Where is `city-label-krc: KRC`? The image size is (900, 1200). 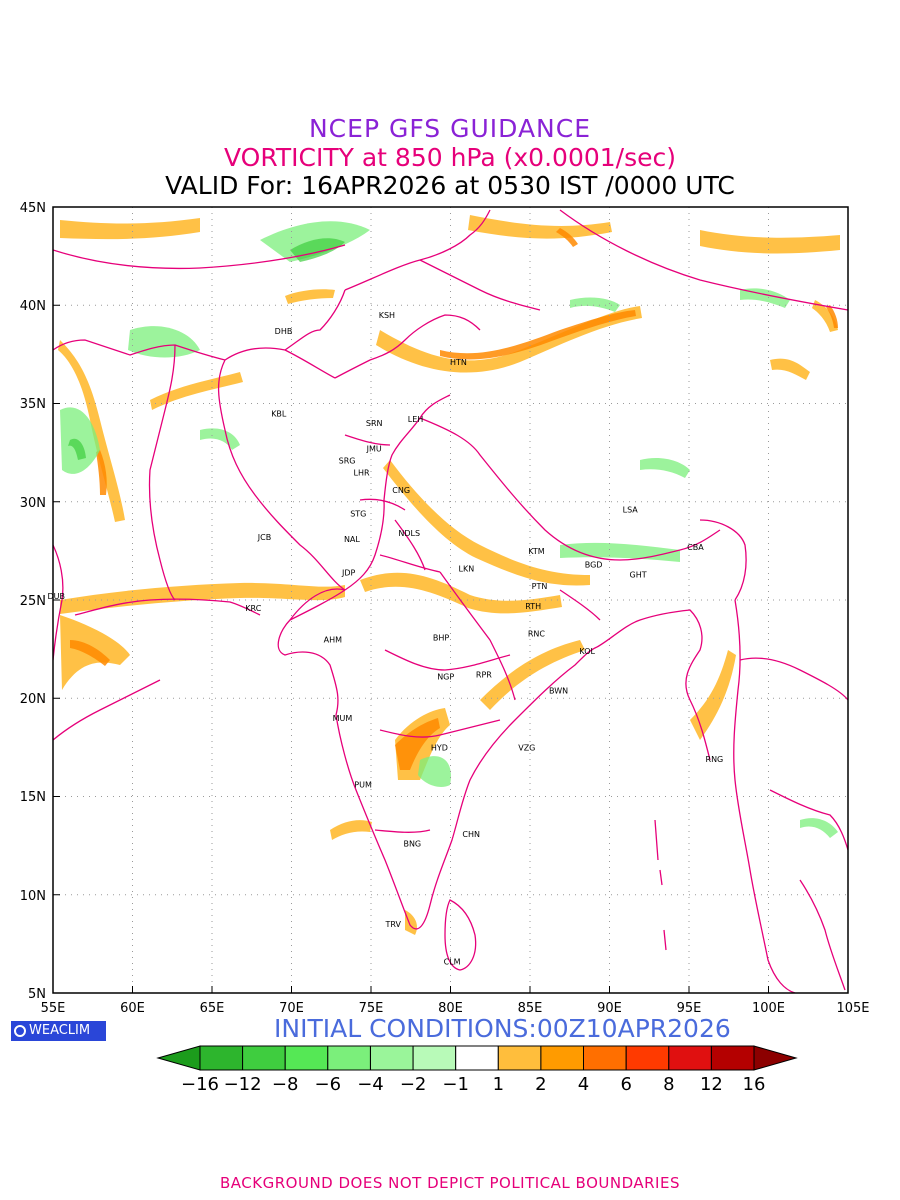
city-label-krc: KRC is located at coordinates (253, 608).